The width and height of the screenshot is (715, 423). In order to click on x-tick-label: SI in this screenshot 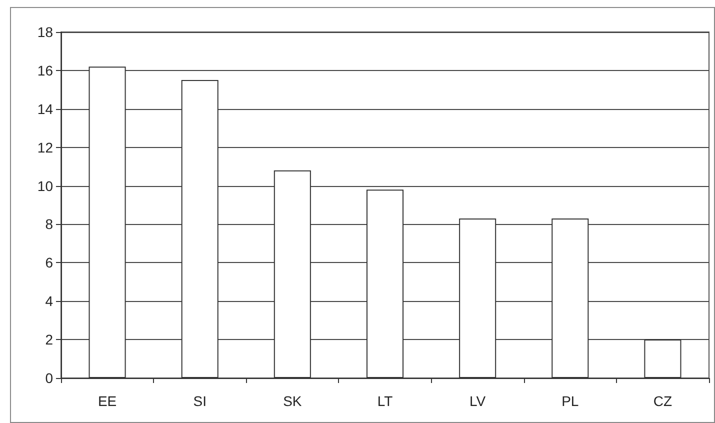, I will do `click(199, 401)`.